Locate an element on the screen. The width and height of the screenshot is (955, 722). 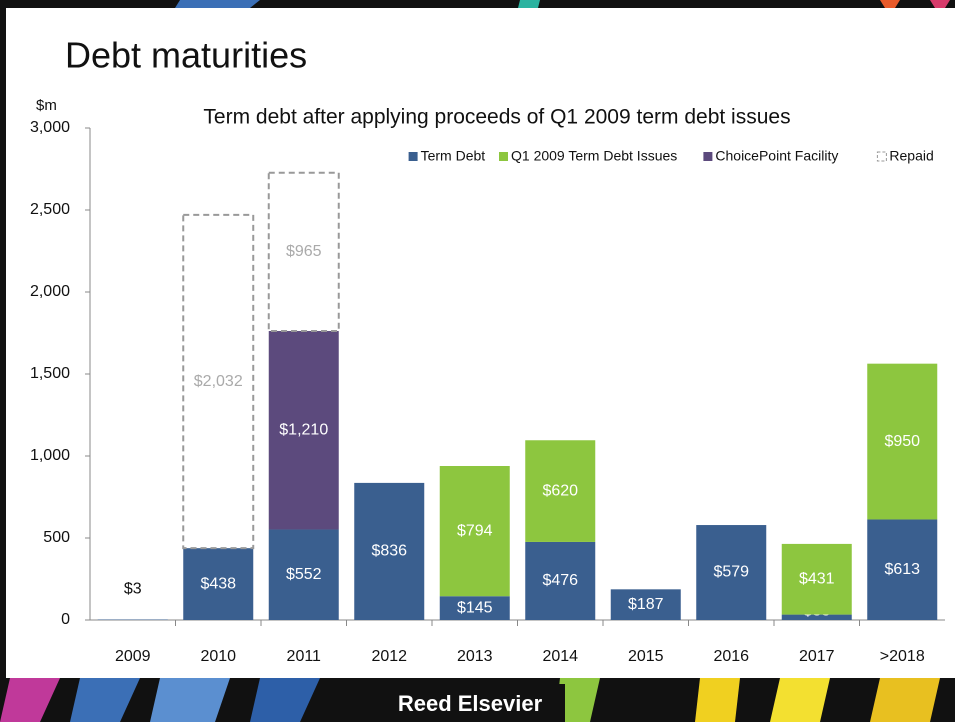
value-label: $836 is located at coordinates (389, 551).